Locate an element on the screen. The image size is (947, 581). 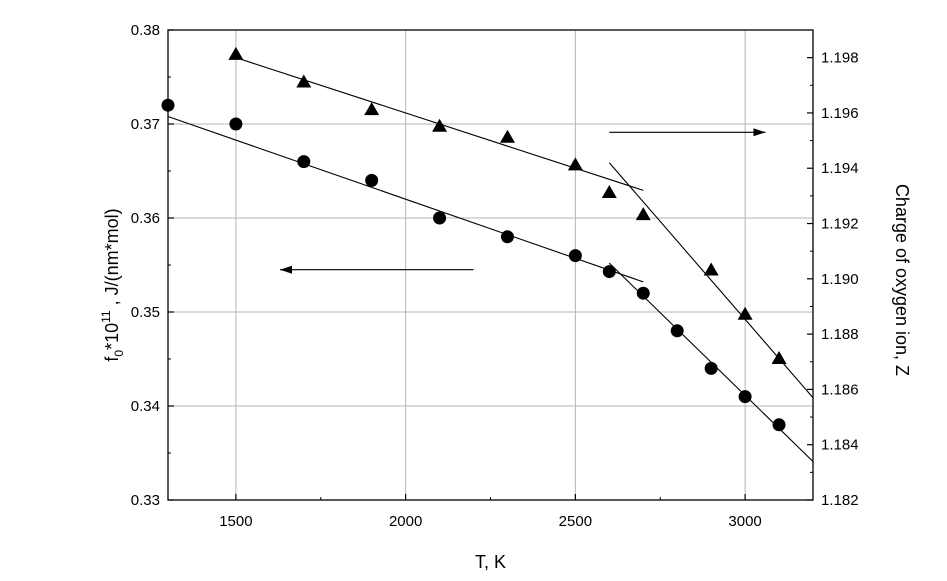
y-right-tick-label: 1.190 is located at coordinates (840, 279).